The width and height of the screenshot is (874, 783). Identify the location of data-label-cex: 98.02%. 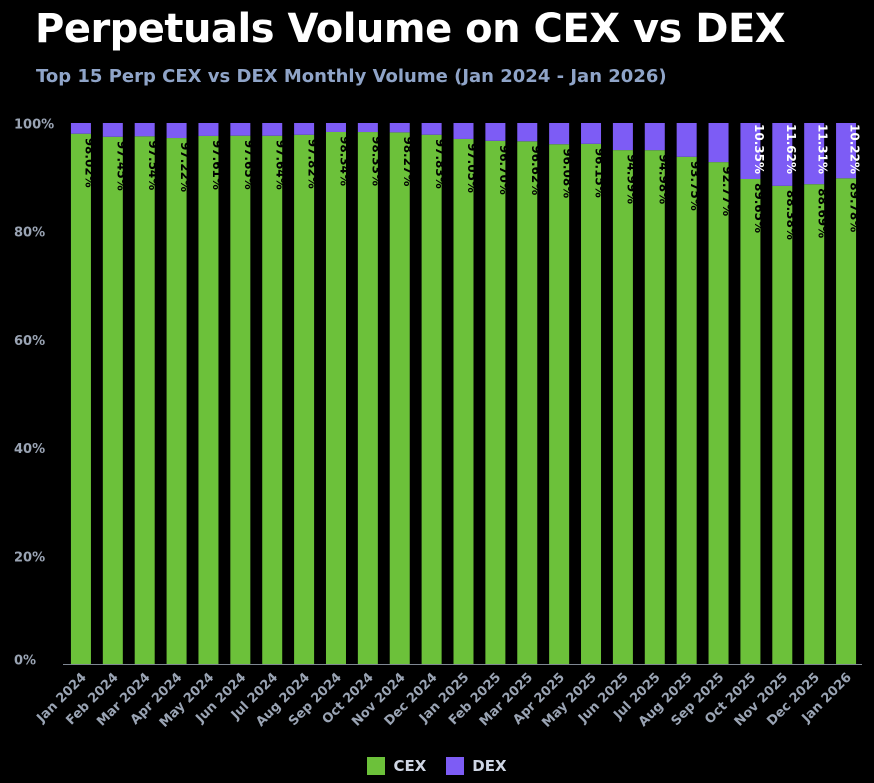
(89, 163).